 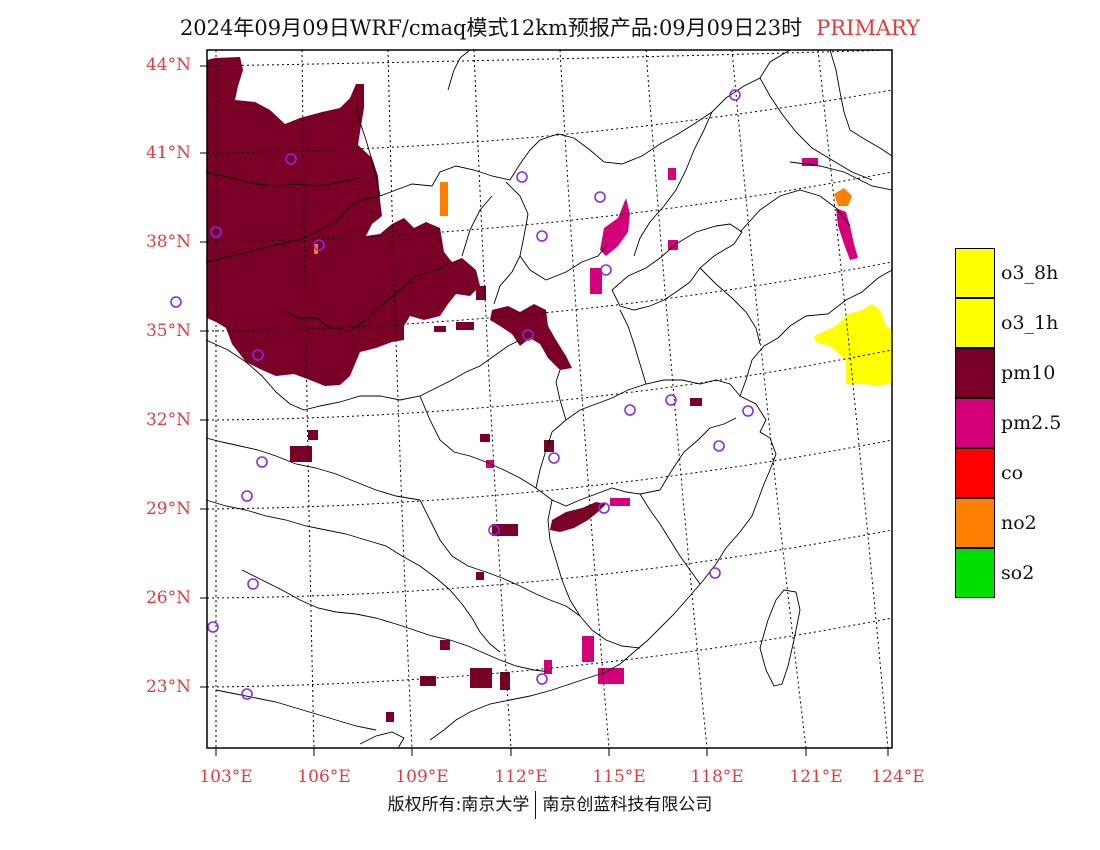 I want to click on copyright-footer: 版权所有:南京大学 南京创蓝科技有限公司, so click(x=550, y=804).